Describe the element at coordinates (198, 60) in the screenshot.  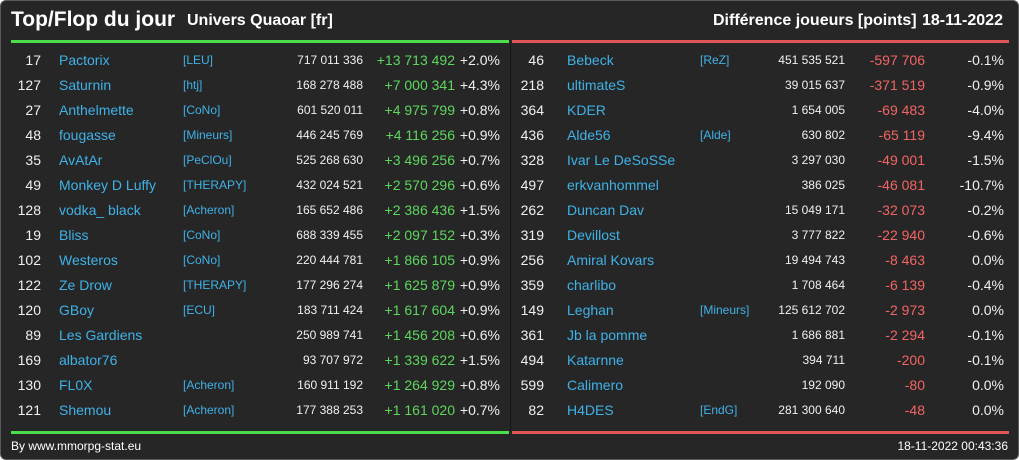
I see `alliance-tag: [LEU]` at that location.